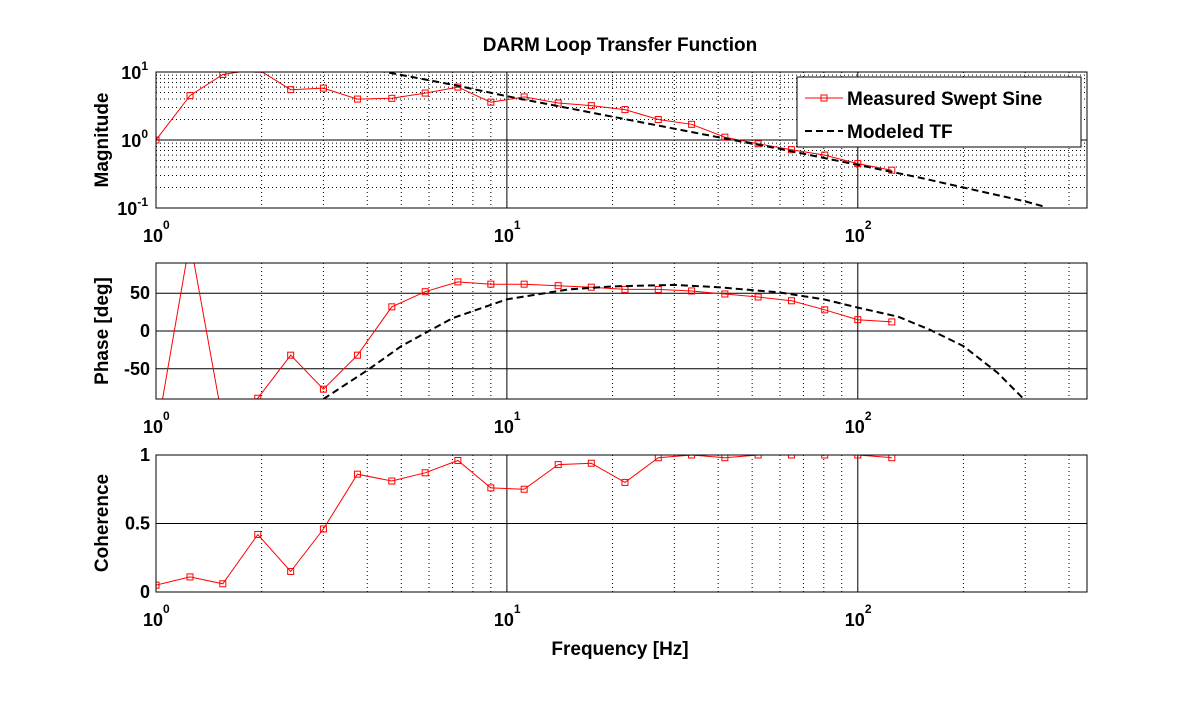 This screenshot has height=705, width=1200. I want to click on legend-label: Measured Swept Sine, so click(944, 99).